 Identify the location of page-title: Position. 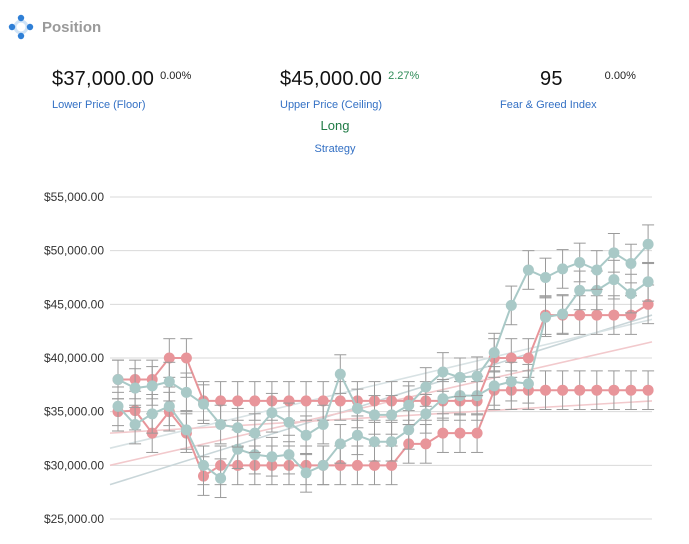
(72, 27).